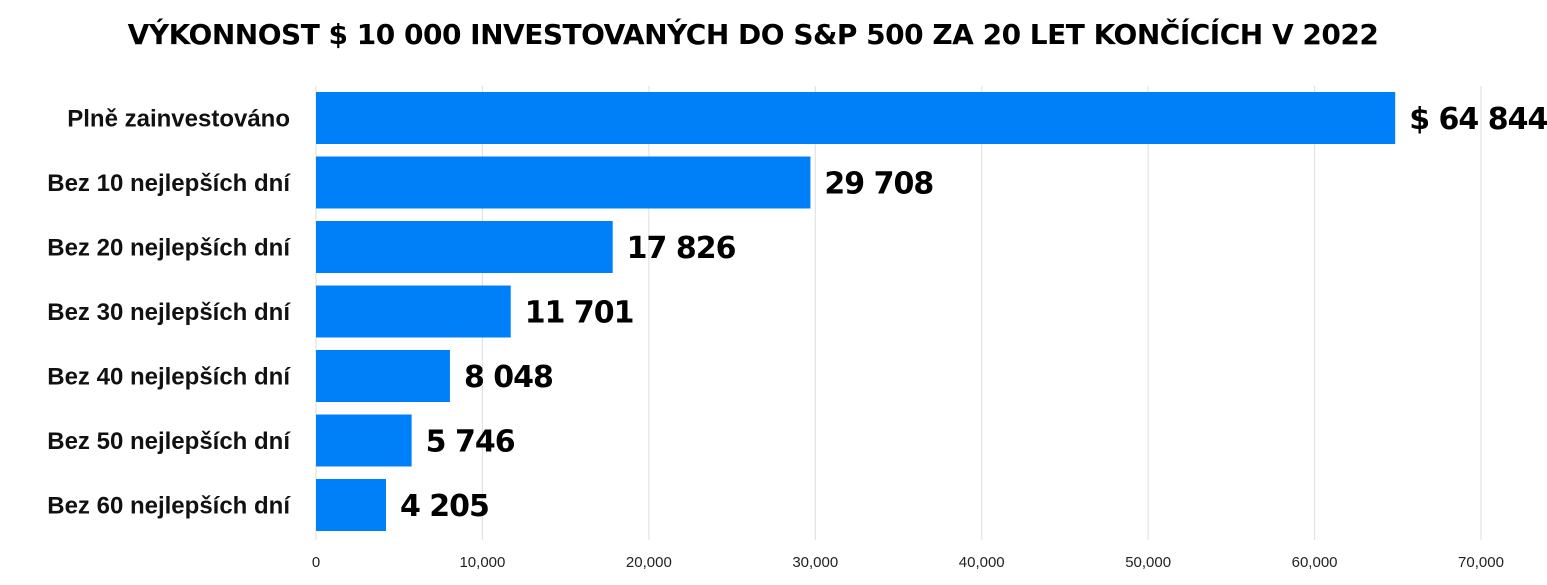  I want to click on category-label: Plně zainvestováno, so click(178, 119).